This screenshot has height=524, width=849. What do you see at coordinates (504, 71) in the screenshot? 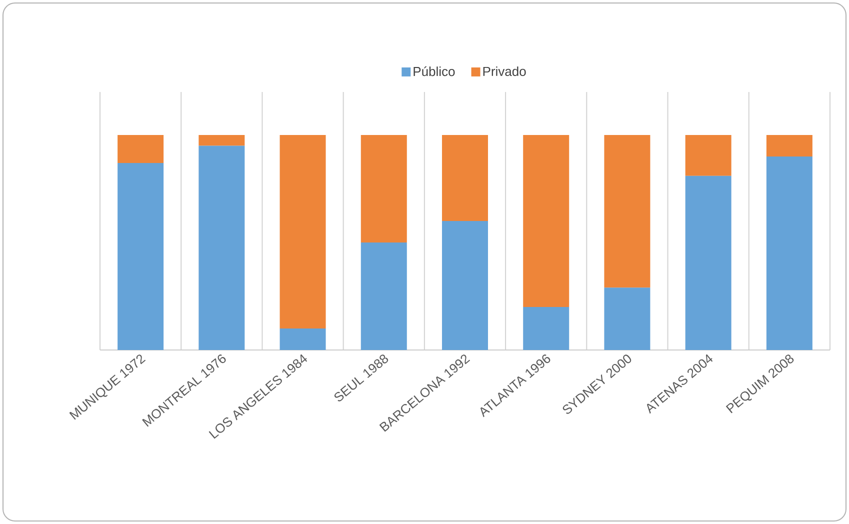
I see `legend-label: Privado` at bounding box center [504, 71].